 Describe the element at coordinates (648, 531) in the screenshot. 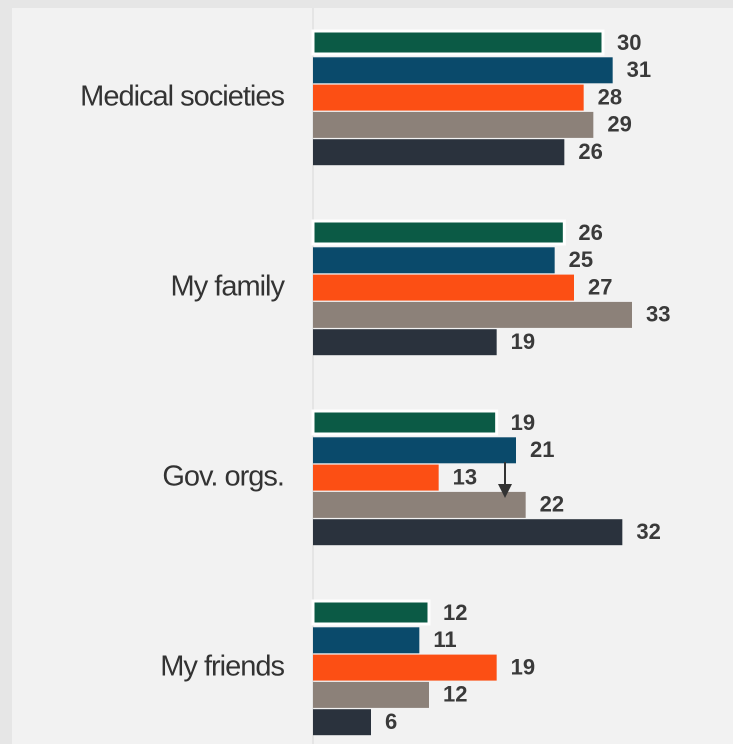

I see `value-label: 32` at that location.